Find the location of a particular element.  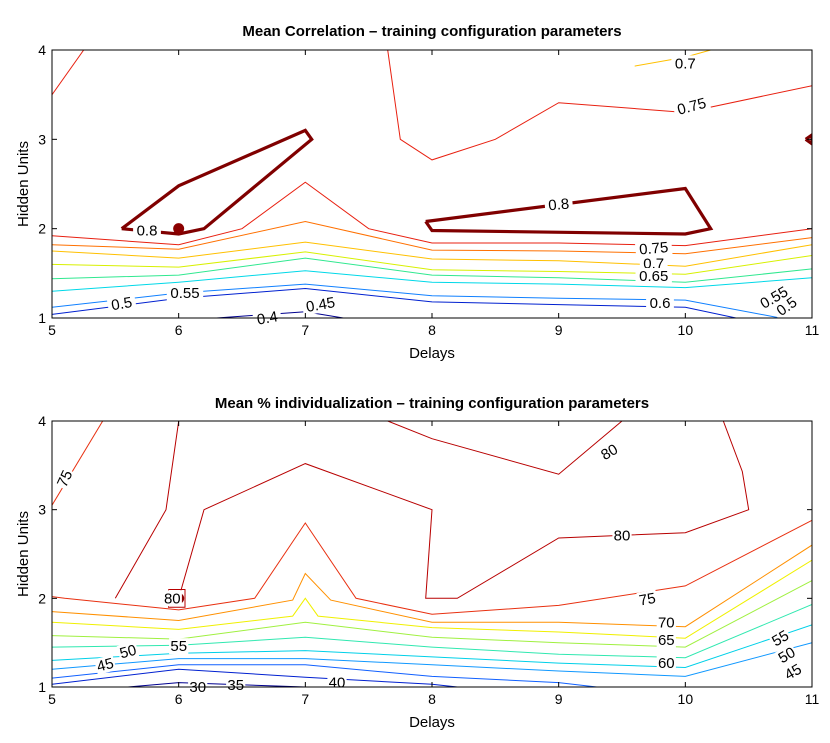

contour-line-0.55-0 is located at coordinates (432, 281).